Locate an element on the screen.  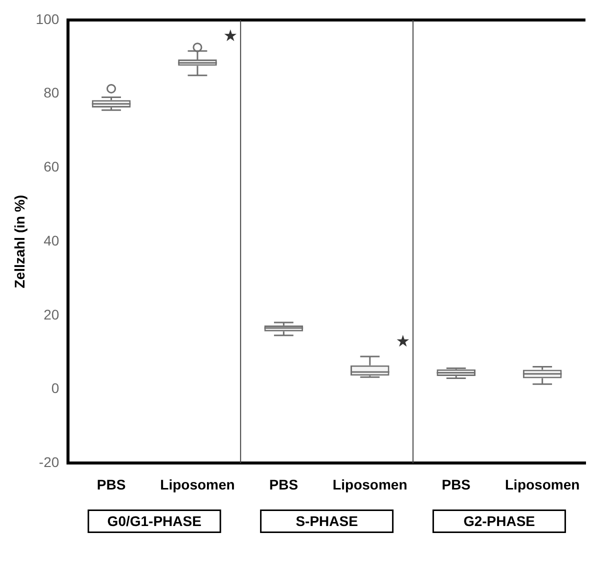
y-axis-title: Zellzahl (in %) is located at coordinates (19, 241).